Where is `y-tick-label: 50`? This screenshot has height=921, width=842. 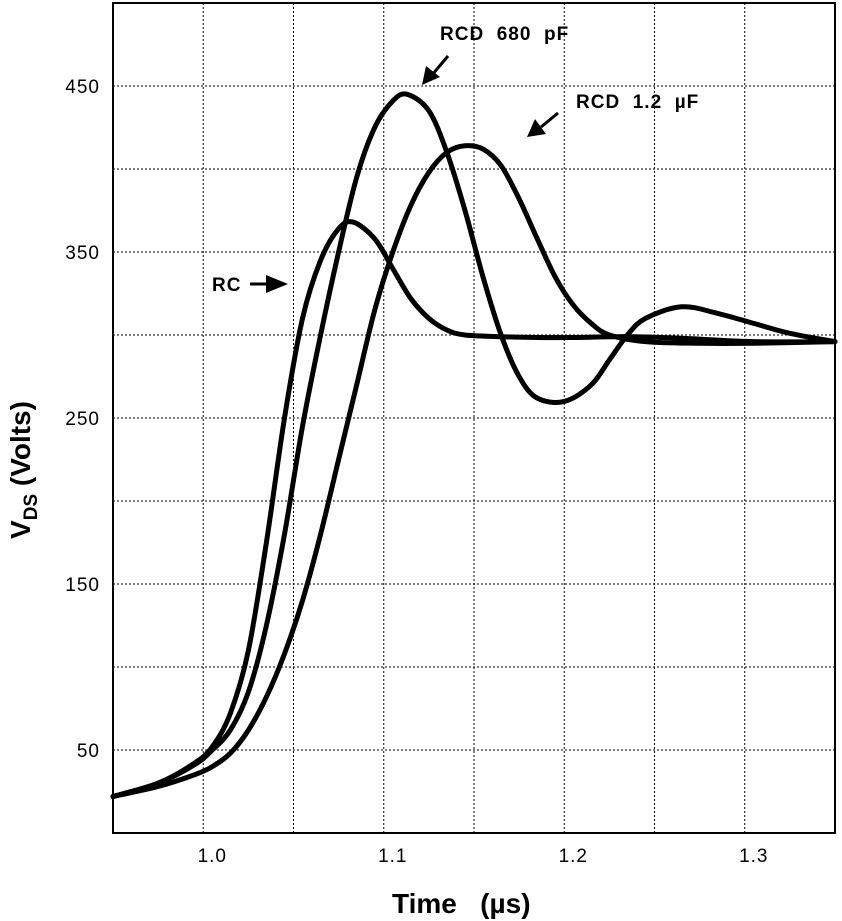
y-tick-label: 50 is located at coordinates (88, 751).